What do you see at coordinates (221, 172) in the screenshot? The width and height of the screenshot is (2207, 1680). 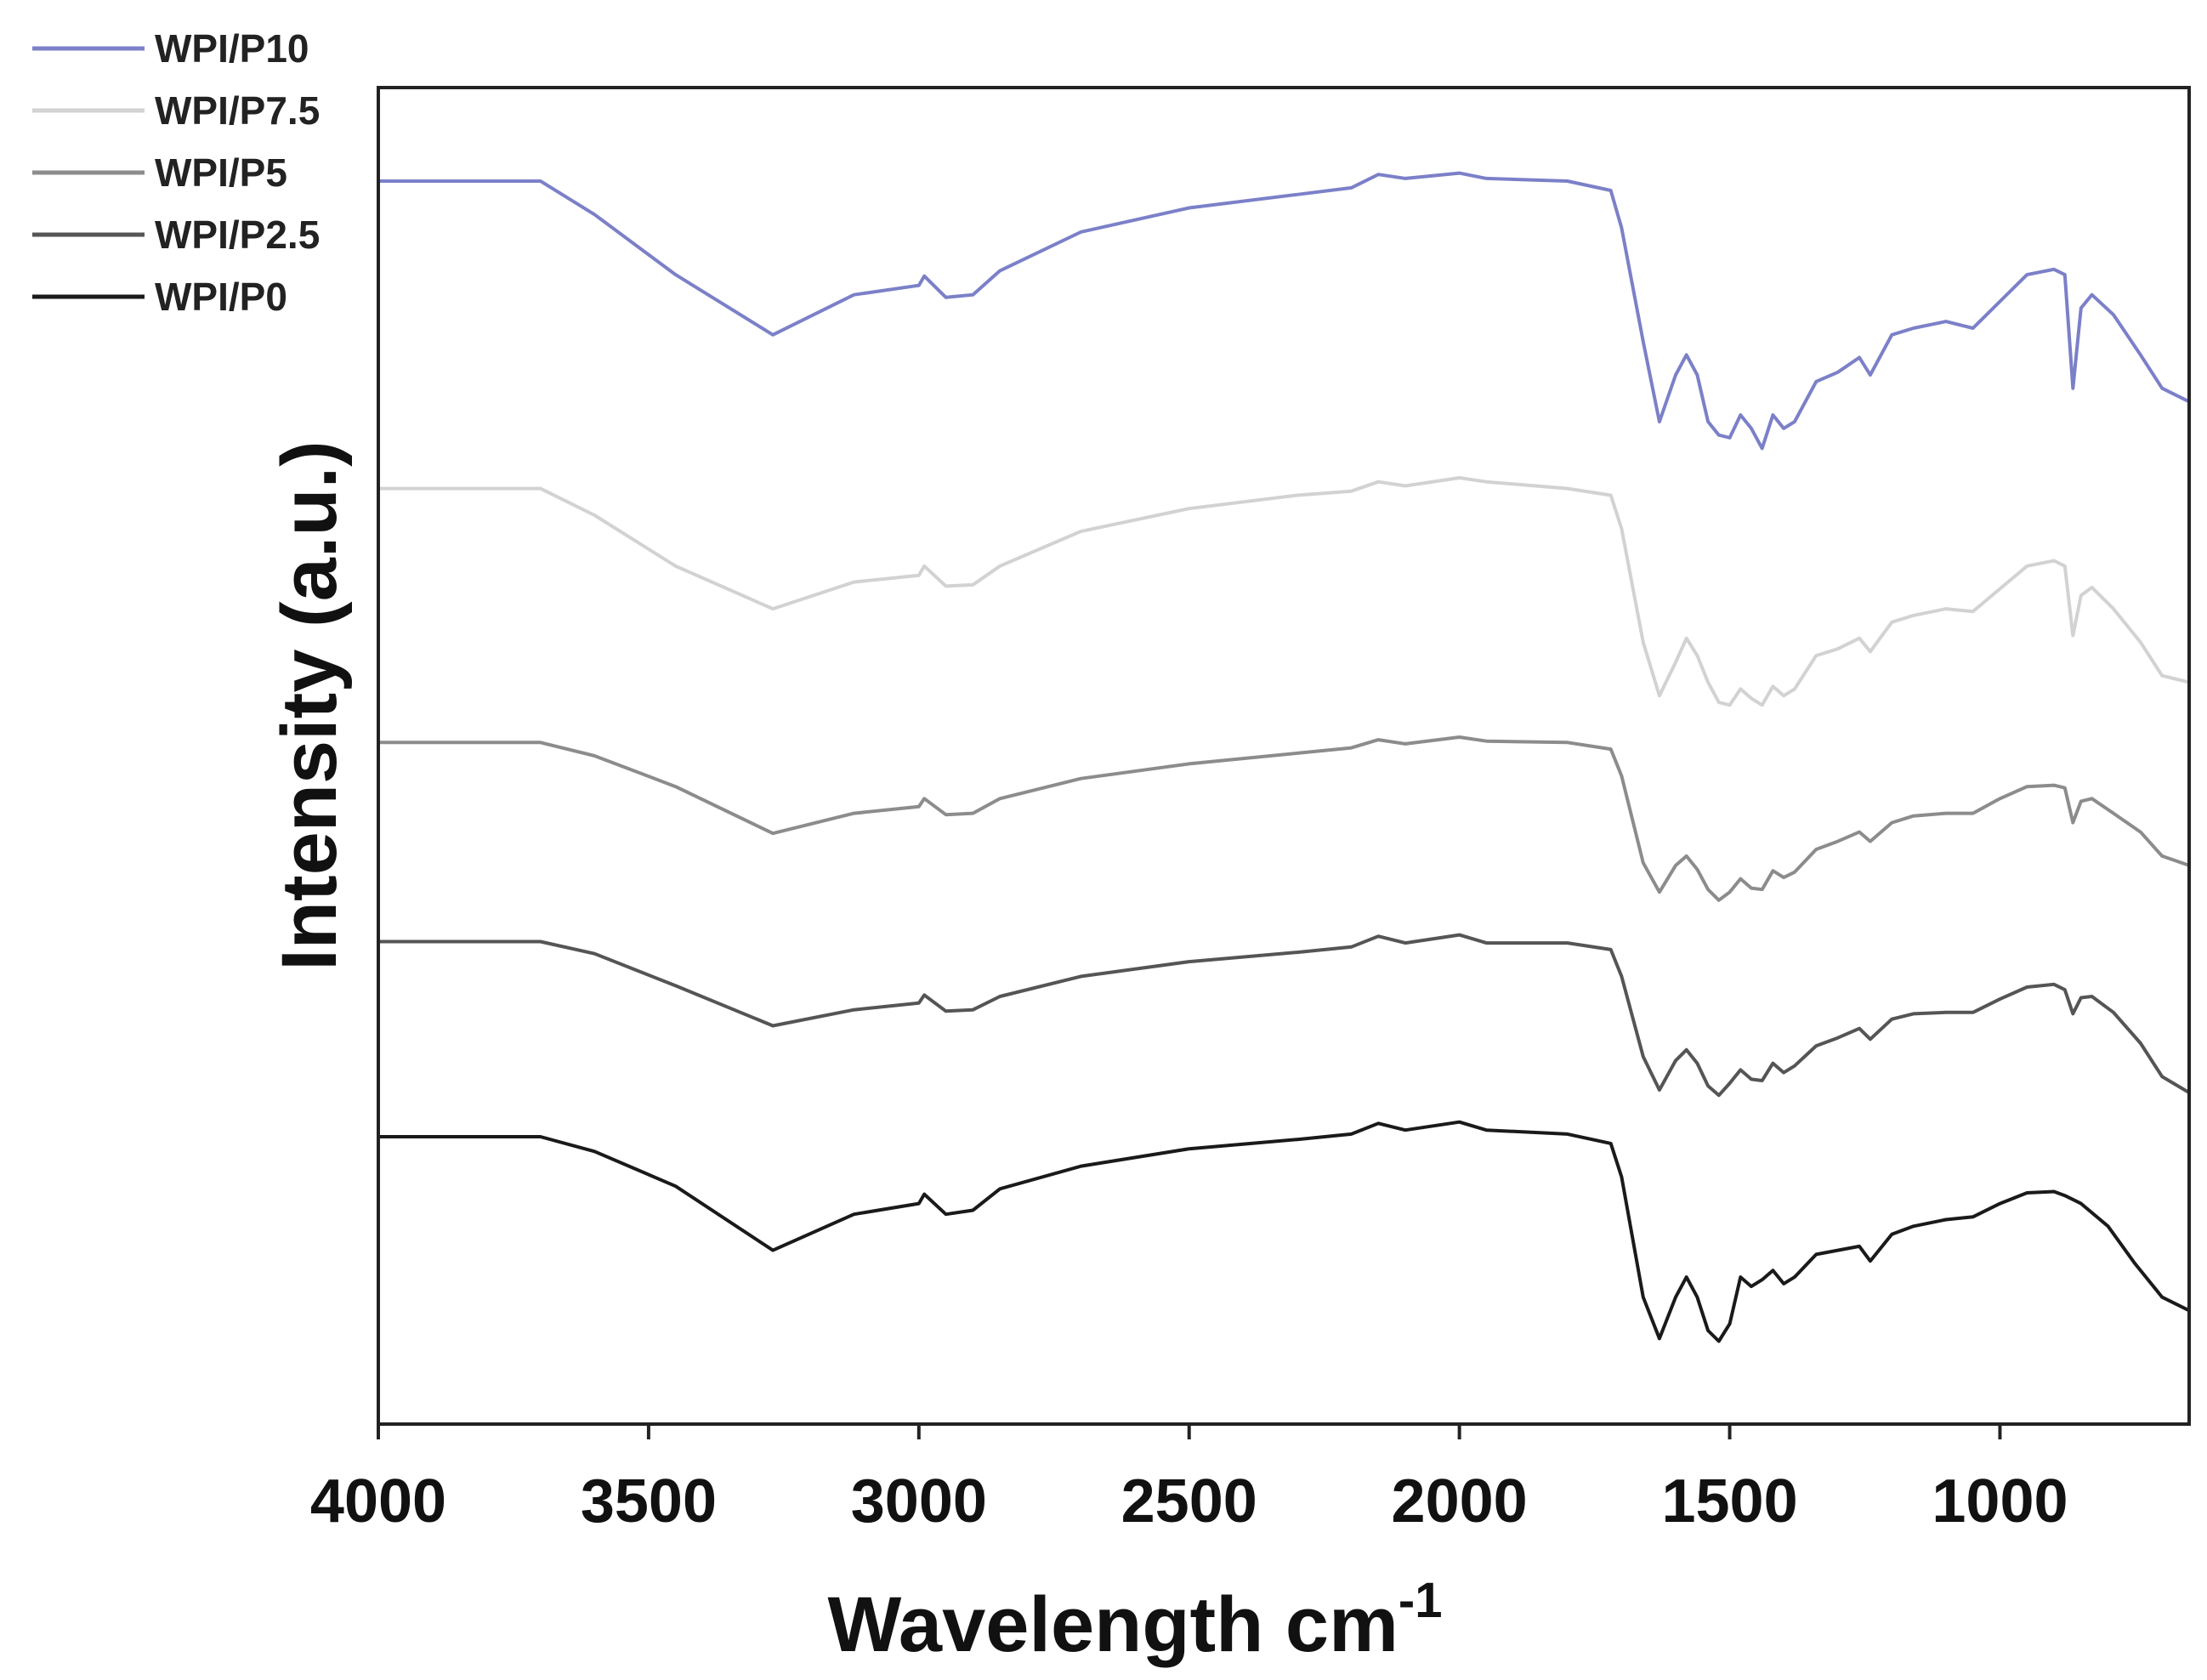 I see `legend-label-wpi-p5: WPI/P5` at bounding box center [221, 172].